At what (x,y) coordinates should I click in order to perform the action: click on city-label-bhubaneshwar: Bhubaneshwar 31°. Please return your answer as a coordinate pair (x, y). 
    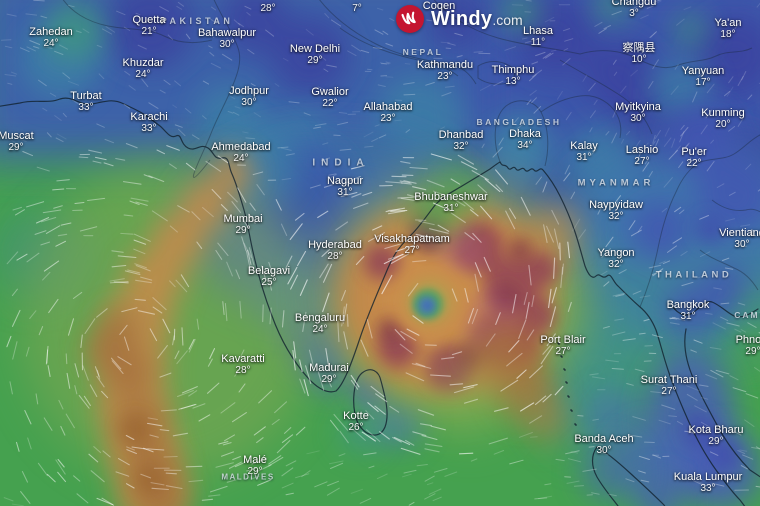
    Looking at the image, I should click on (450, 202).